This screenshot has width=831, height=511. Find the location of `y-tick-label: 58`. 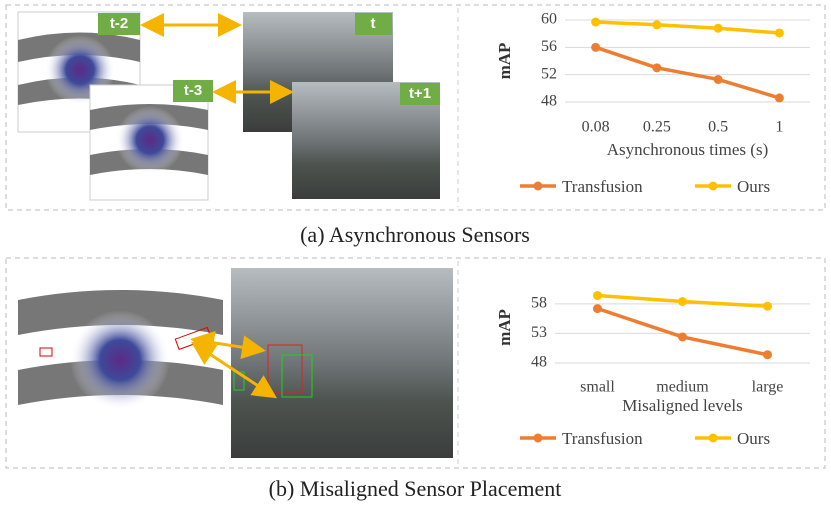

y-tick-label: 58 is located at coordinates (539, 303).